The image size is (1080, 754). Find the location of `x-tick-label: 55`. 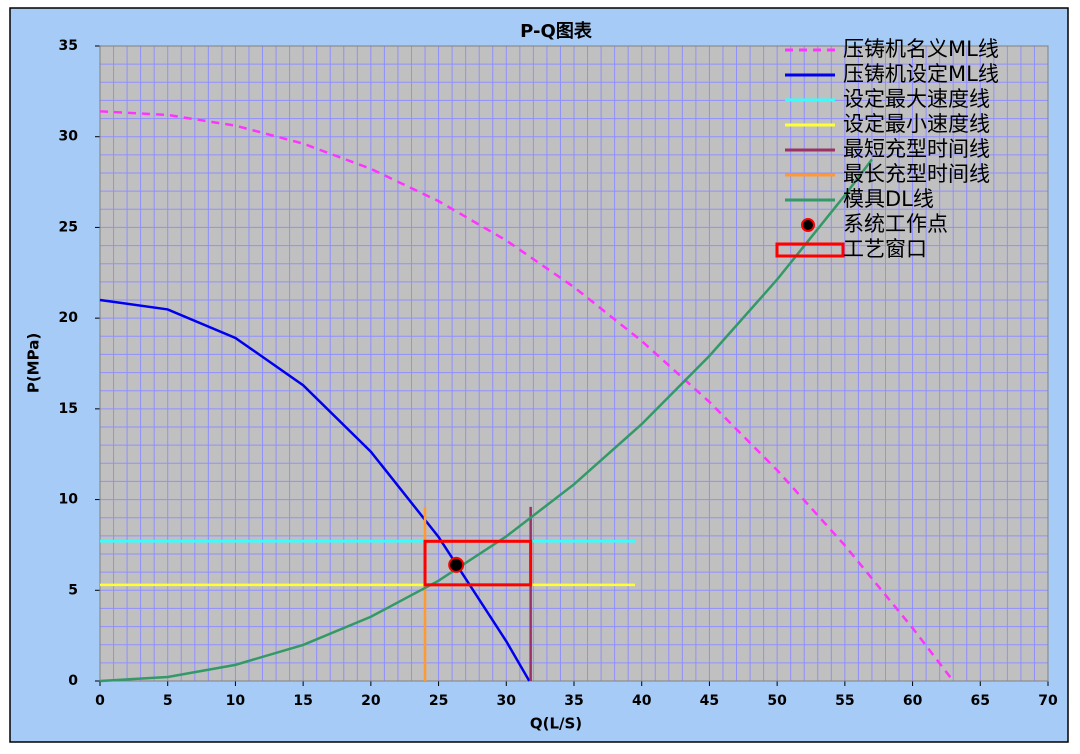

x-tick-label: 55 is located at coordinates (844, 701).